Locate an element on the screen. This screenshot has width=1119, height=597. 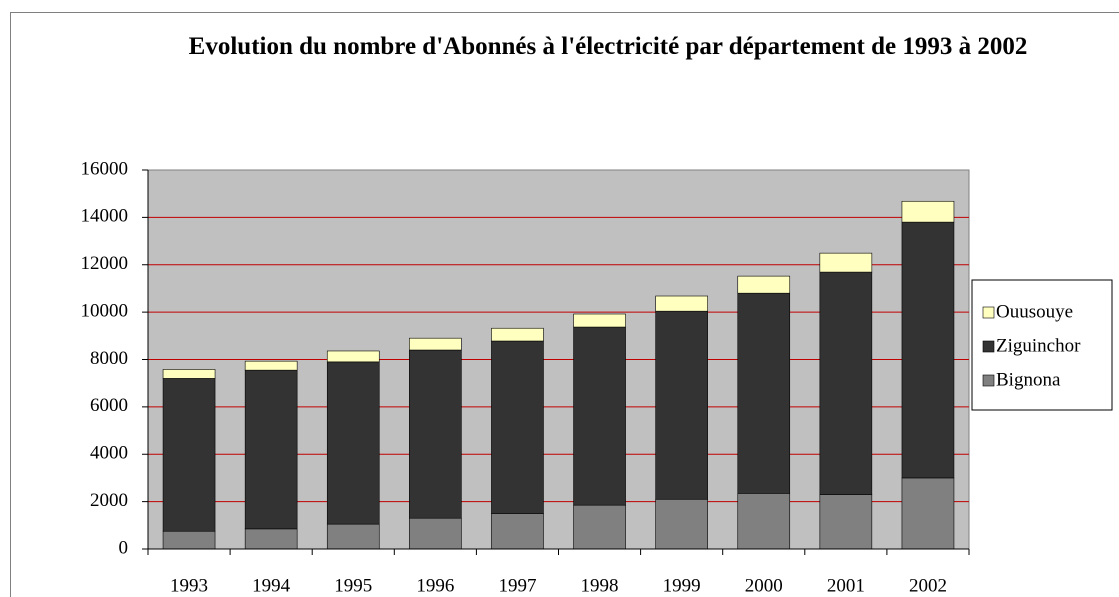
y-tick-label: 6000 is located at coordinates (109, 405).